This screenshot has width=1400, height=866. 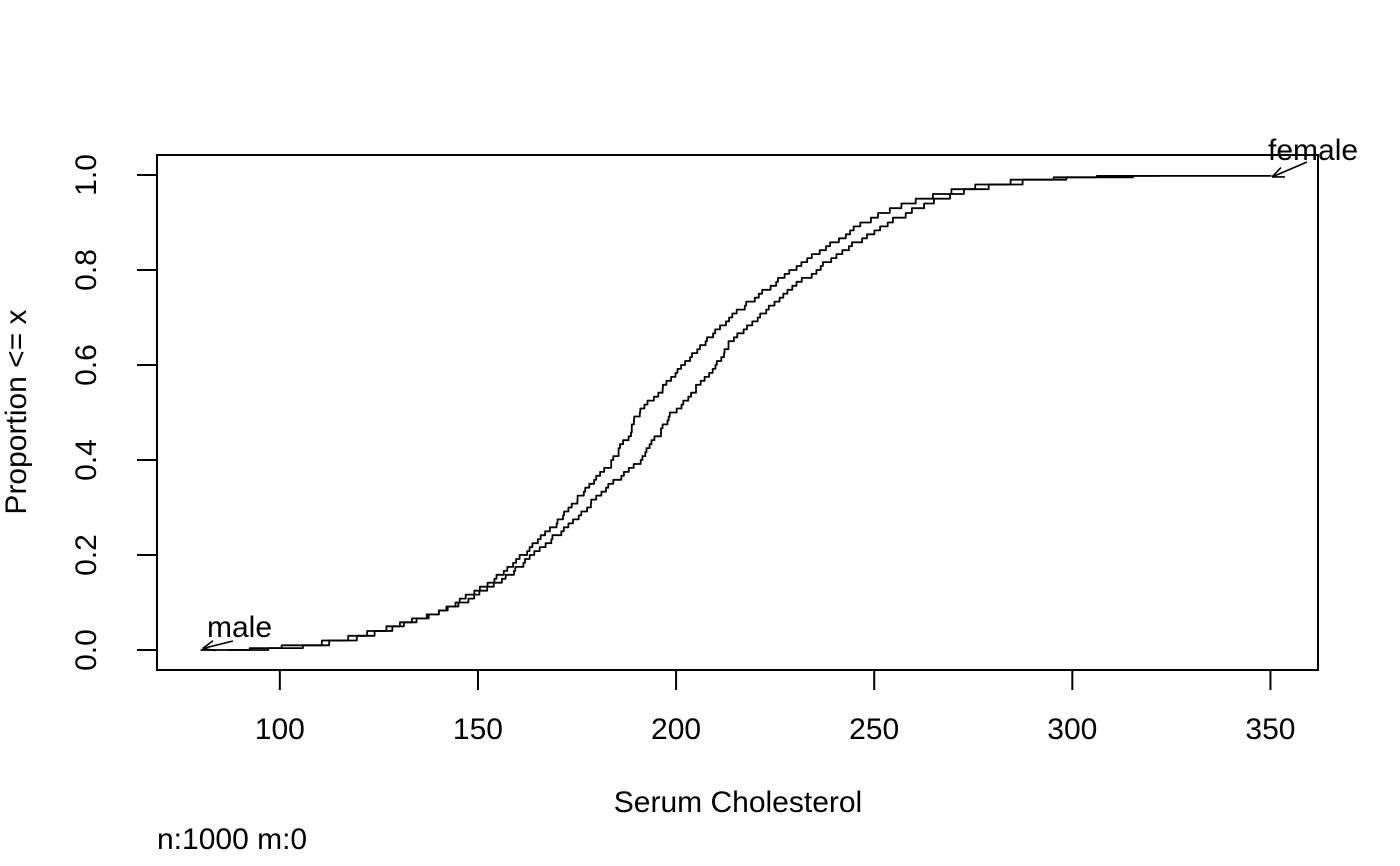 I want to click on x-tick-label: 100, so click(x=280, y=729).